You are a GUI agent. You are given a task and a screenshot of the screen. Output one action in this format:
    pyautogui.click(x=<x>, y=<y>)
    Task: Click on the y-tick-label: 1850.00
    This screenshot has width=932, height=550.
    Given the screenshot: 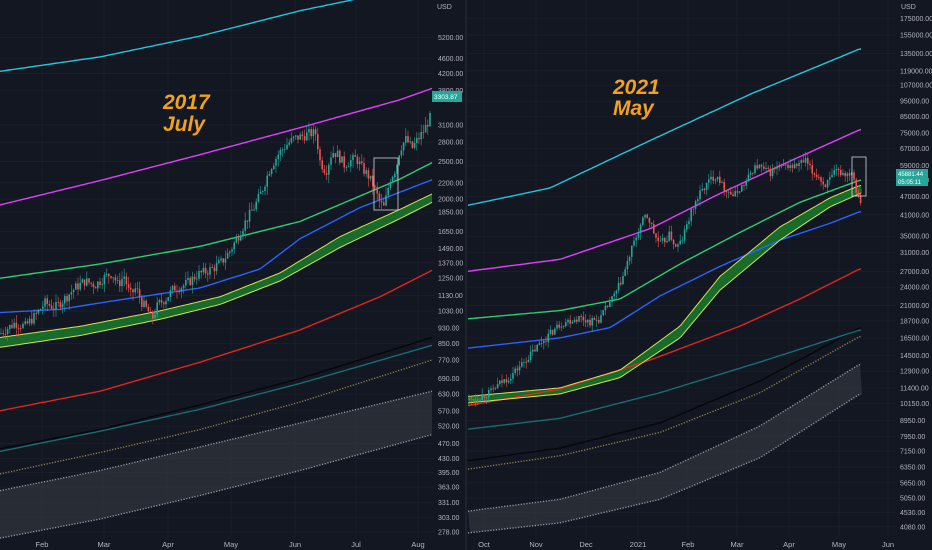 What is the action you would take?
    pyautogui.click(x=450, y=213)
    